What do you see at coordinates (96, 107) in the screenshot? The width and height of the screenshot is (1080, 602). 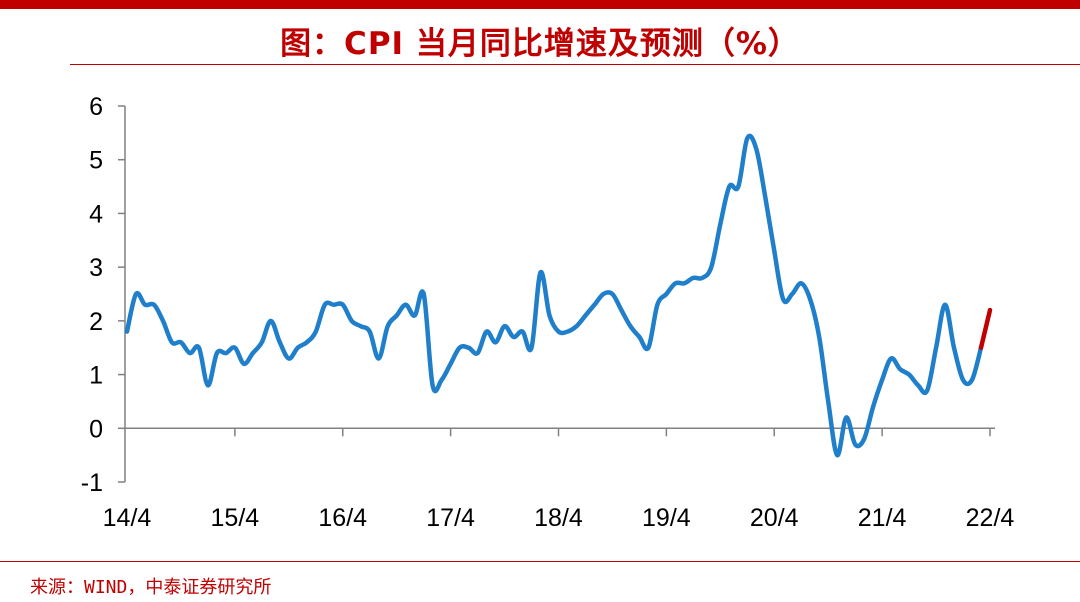 I see `y-tick-label: 6` at bounding box center [96, 107].